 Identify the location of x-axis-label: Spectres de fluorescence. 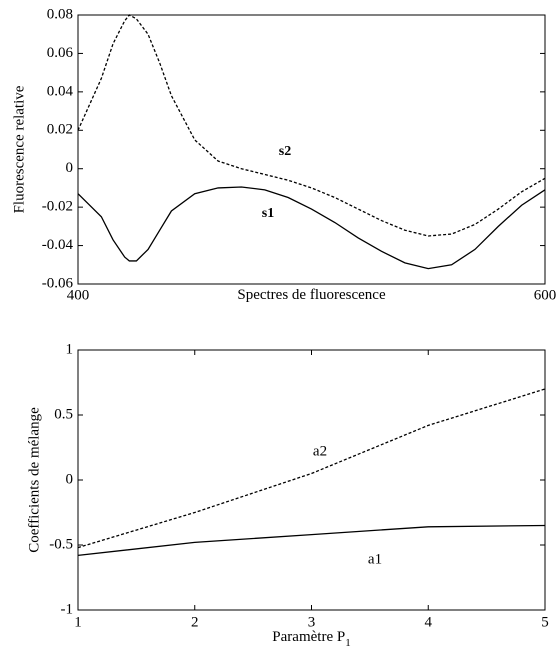
(311, 295).